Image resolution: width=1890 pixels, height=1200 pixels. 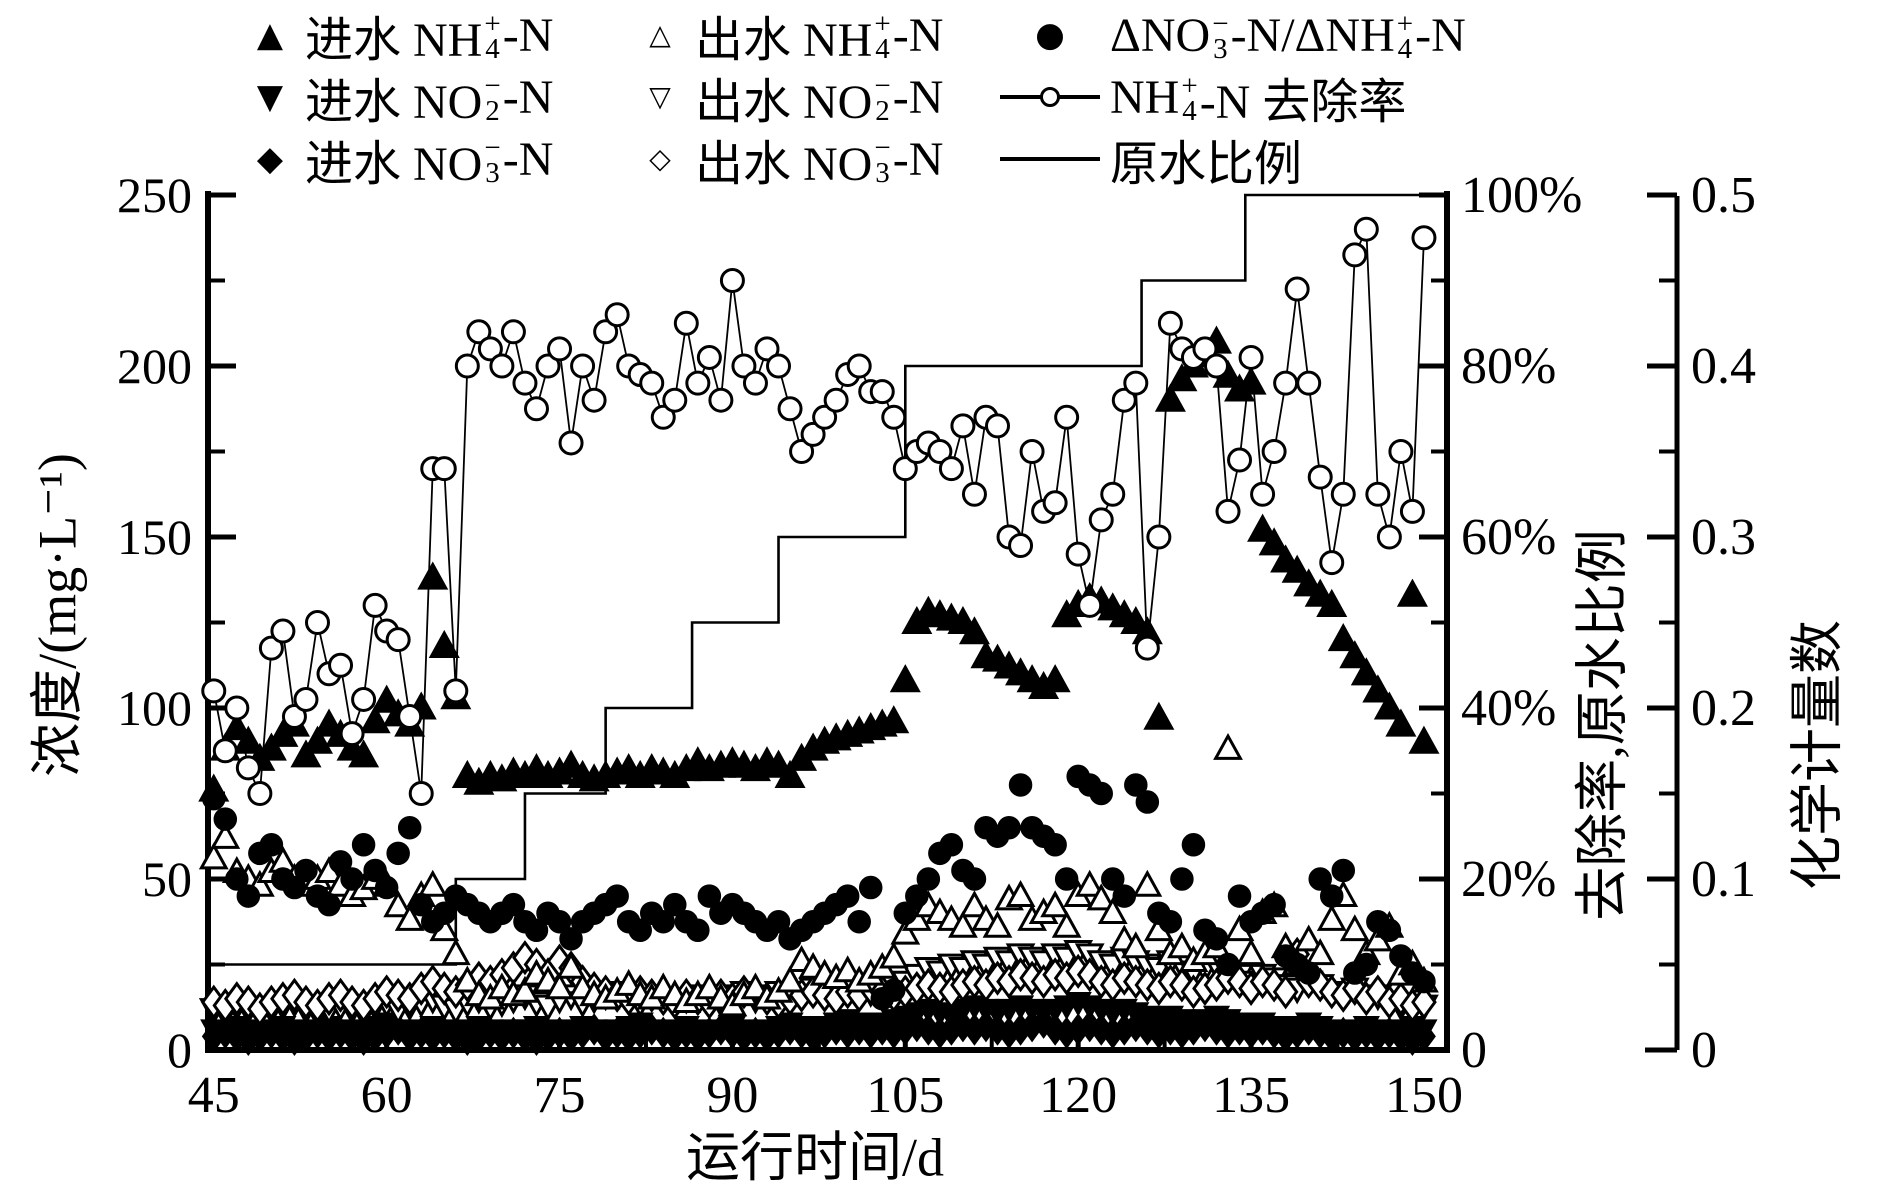 I want to click on tick-label: 0.2, so click(x=1723, y=708).